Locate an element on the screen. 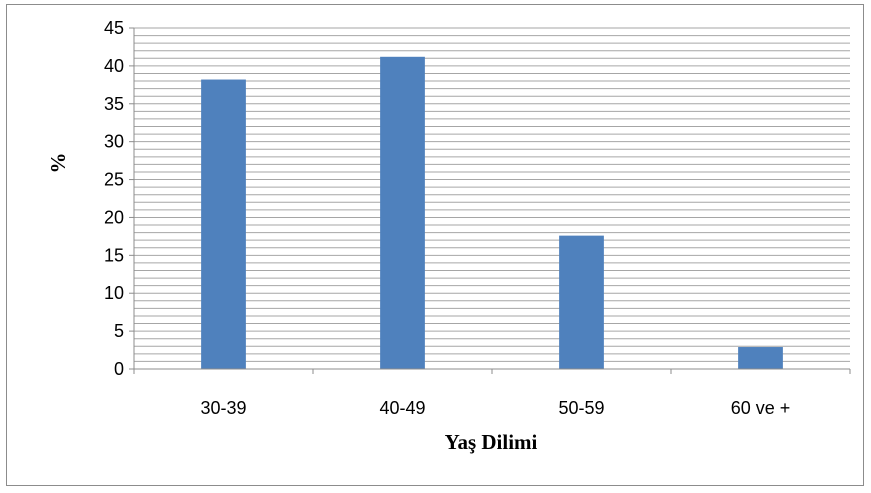 Image resolution: width=871 pixels, height=493 pixels. y-tick-label: 30 is located at coordinates (114, 142).